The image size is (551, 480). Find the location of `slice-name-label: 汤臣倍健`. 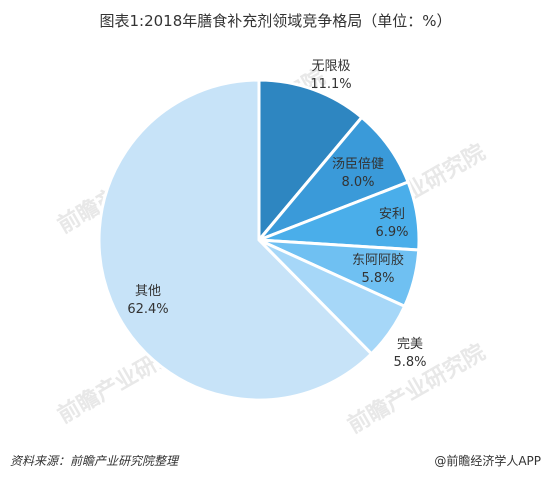

slice-name-label: 汤臣倍健 is located at coordinates (358, 164).